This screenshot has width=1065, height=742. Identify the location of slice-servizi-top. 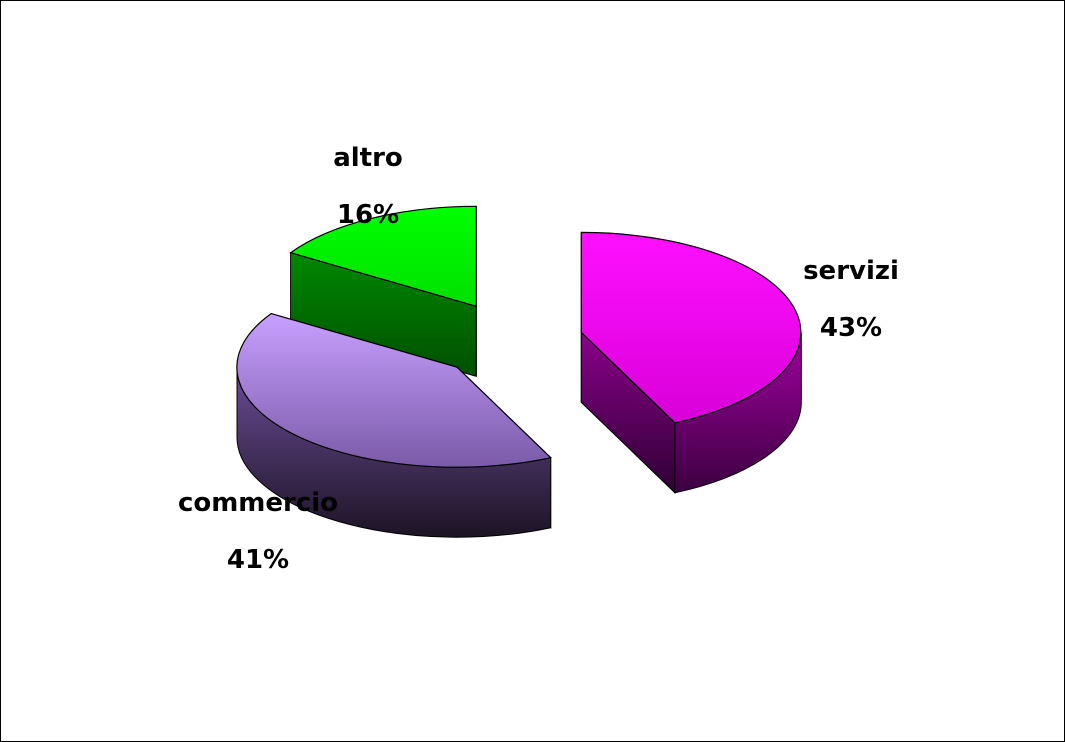
(691, 327).